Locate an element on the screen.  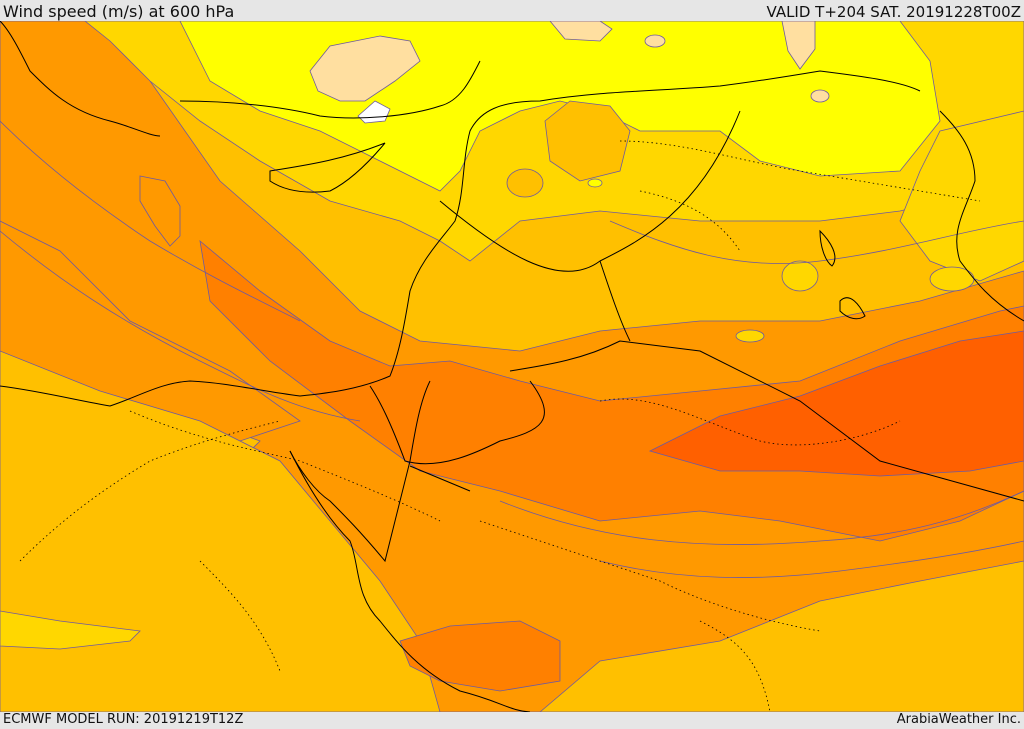
field-orange-gulf is located at coordinates (480, 656).